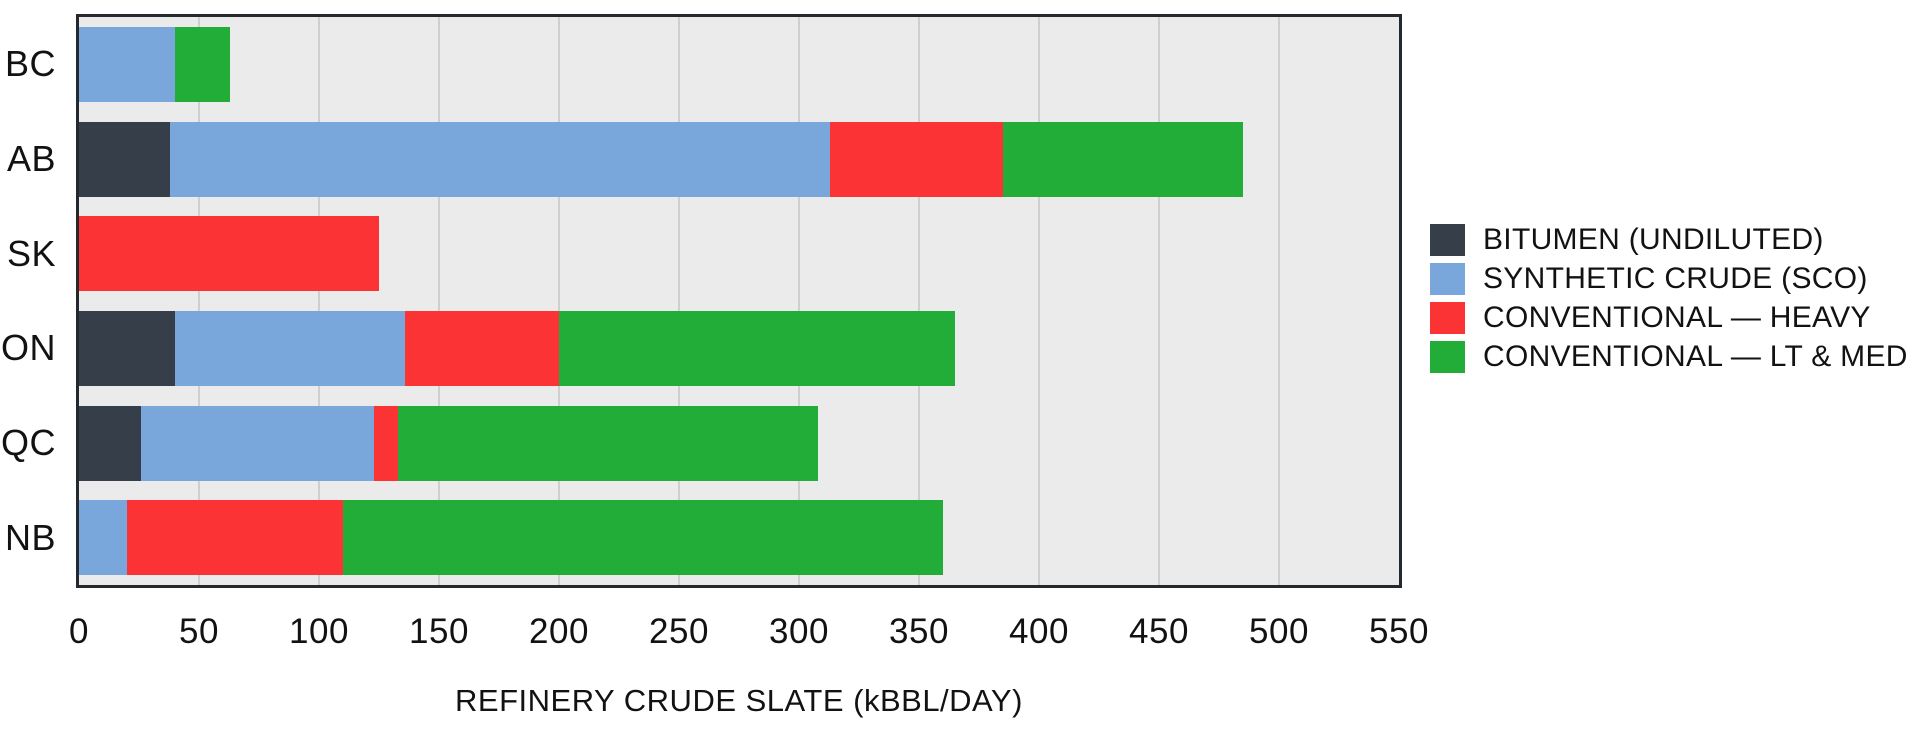  What do you see at coordinates (1159, 631) in the screenshot?
I see `x-axis-tick-label-450: 450` at bounding box center [1159, 631].